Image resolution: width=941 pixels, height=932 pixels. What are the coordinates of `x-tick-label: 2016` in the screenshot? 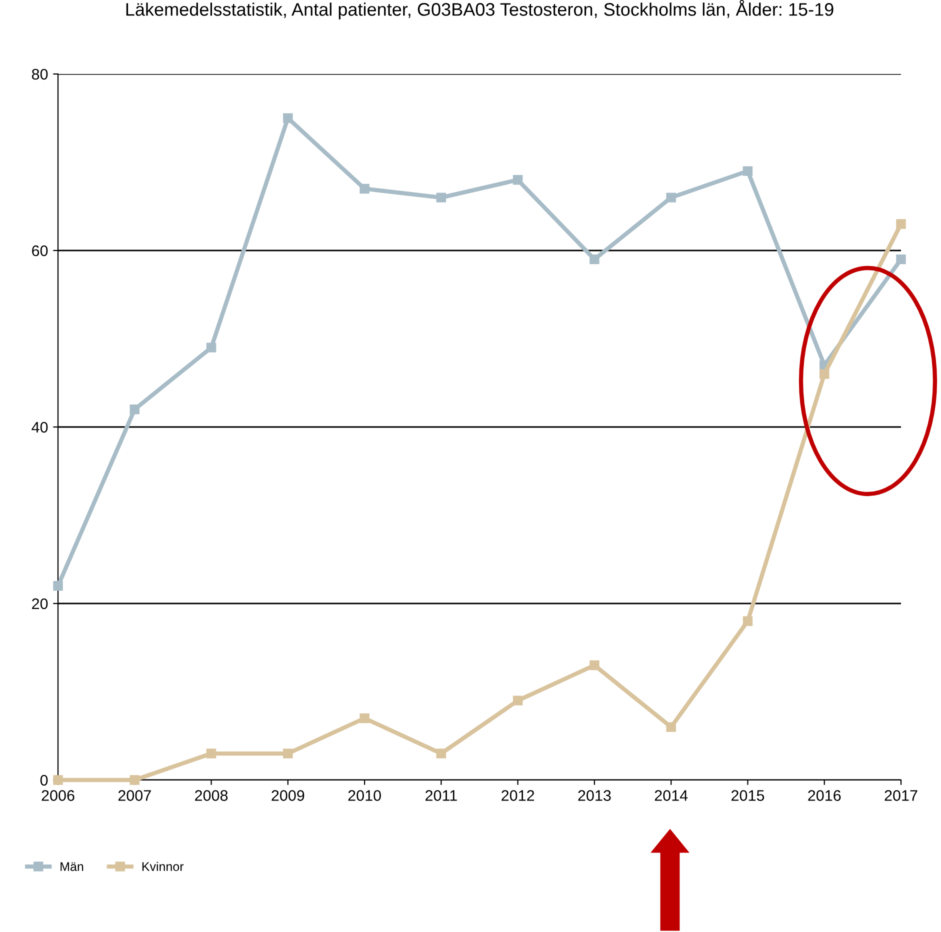 It's located at (824, 795).